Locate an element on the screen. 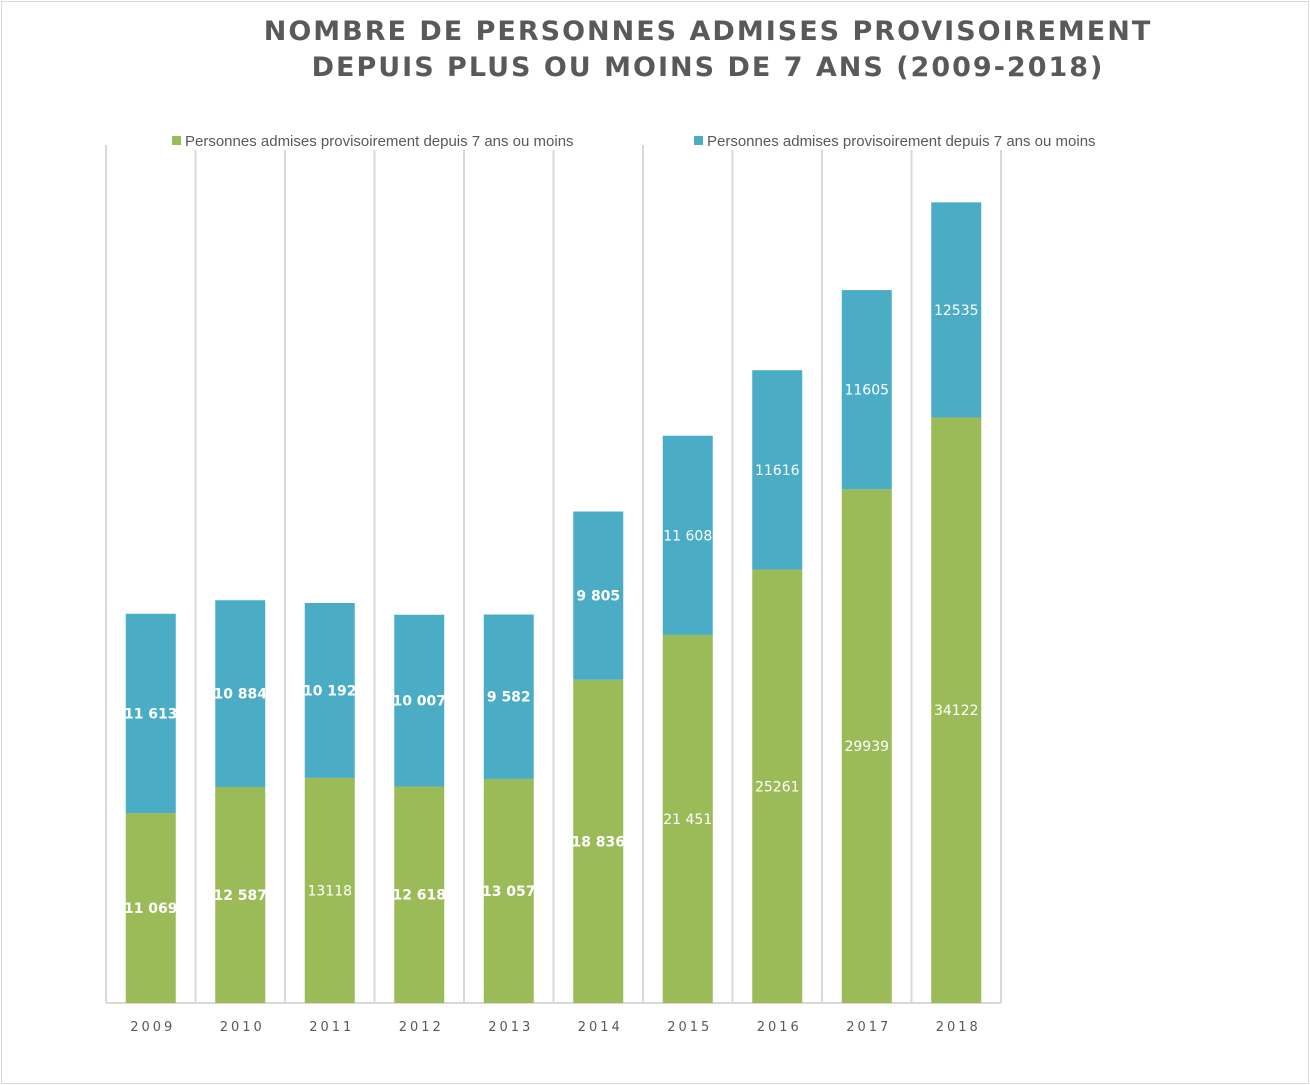  data-label: 29939 is located at coordinates (866, 747).